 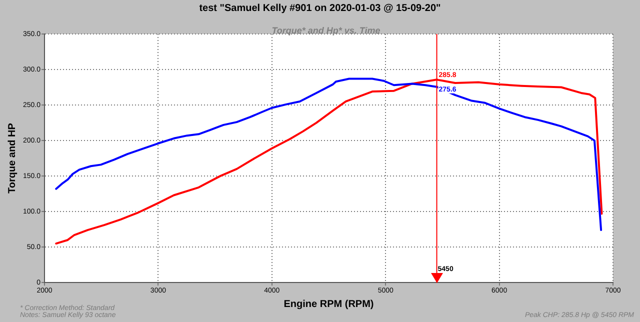 I want to click on chart-title: test "Samuel Kelly #901 on 2020-01-03 @ 15-09-20", so click(x=320, y=8).